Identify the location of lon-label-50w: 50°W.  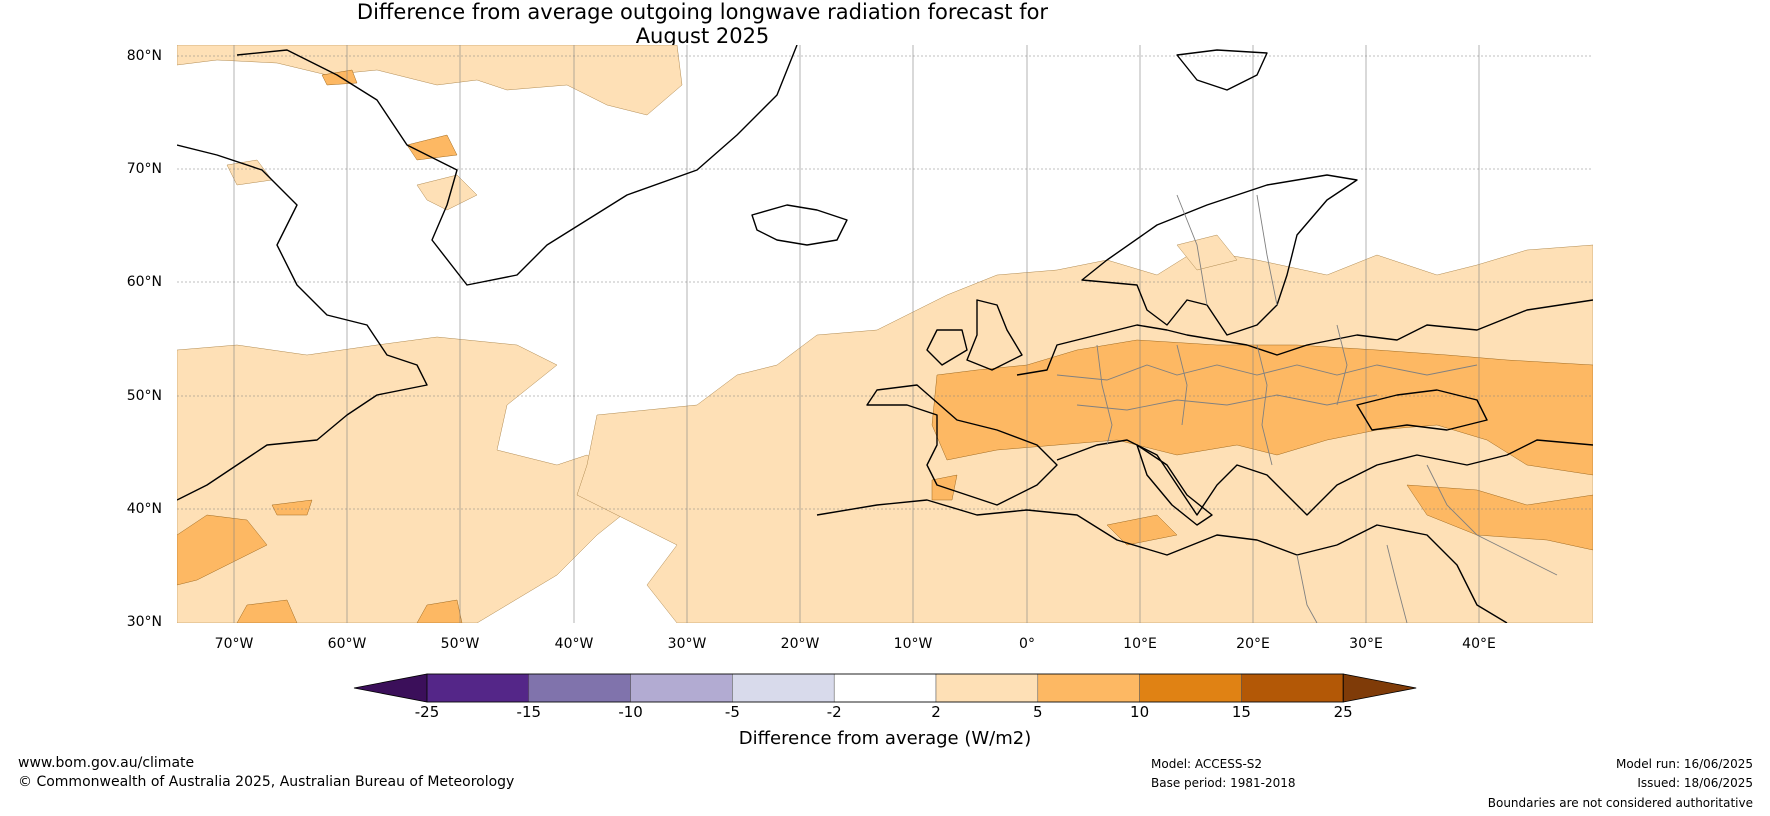
(460, 644).